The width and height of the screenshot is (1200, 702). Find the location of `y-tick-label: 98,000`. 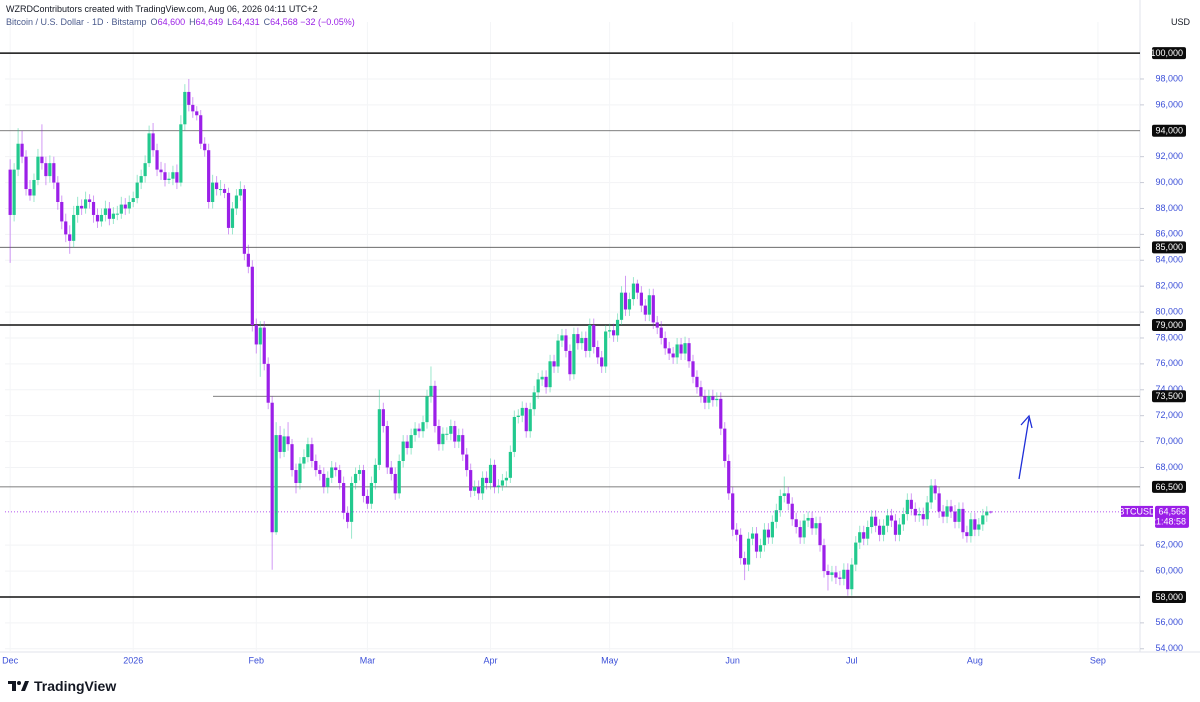

y-tick-label: 98,000 is located at coordinates (1169, 78).